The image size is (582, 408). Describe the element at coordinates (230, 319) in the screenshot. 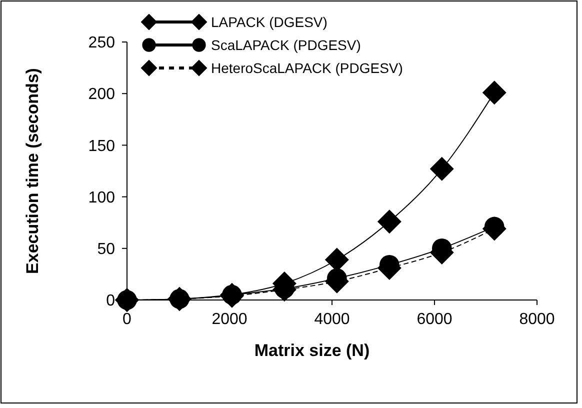

I see `x-tick-label: 2000` at that location.